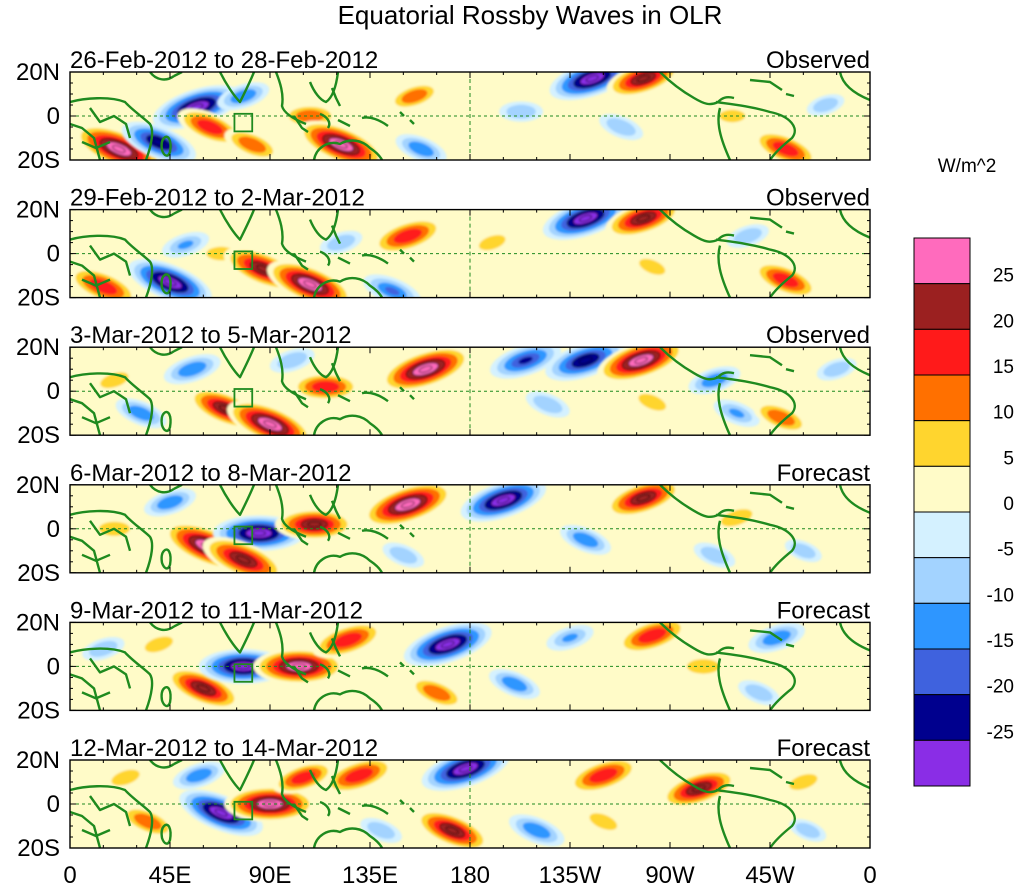 The width and height of the screenshot is (1021, 890). I want to click on panel-date-range: 9-Mar-2012 to 11-Mar-2012, so click(216, 610).